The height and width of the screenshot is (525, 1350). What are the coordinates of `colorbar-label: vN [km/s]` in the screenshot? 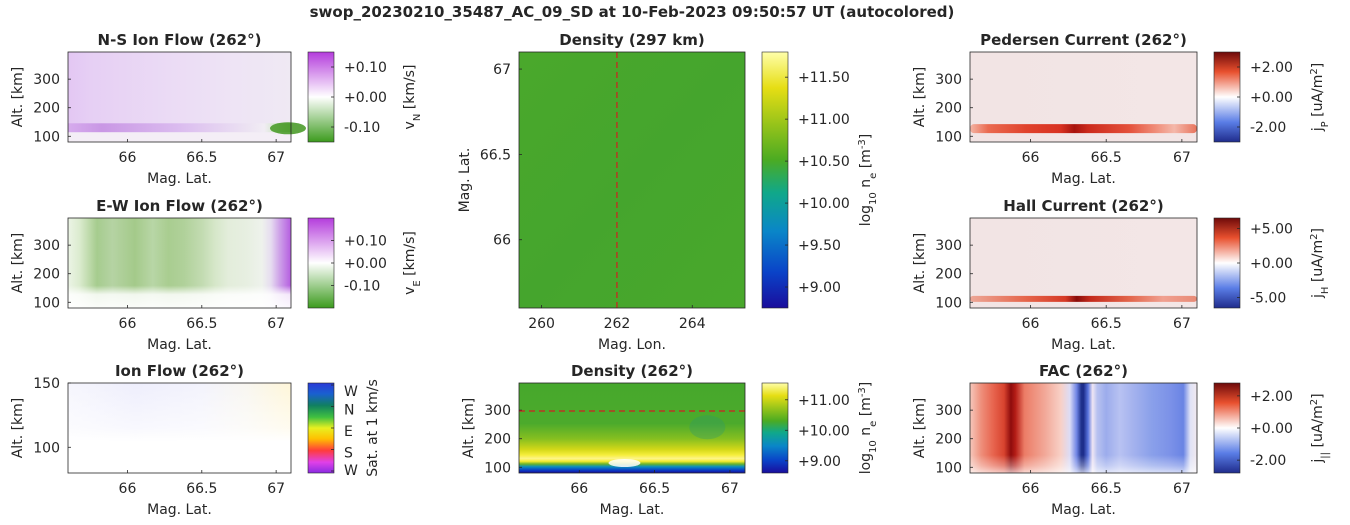 It's located at (412, 97).